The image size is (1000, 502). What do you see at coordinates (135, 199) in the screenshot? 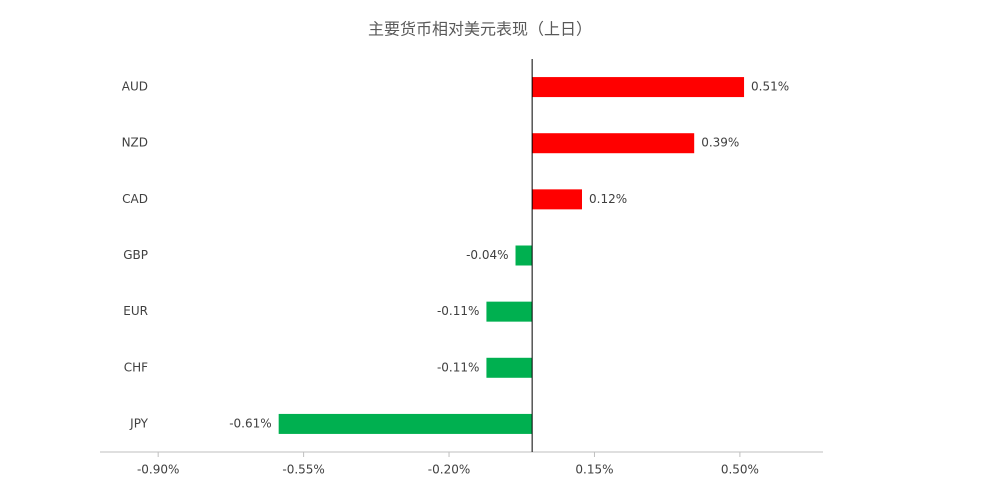
I see `y-tick-label: CAD` at bounding box center [135, 199].